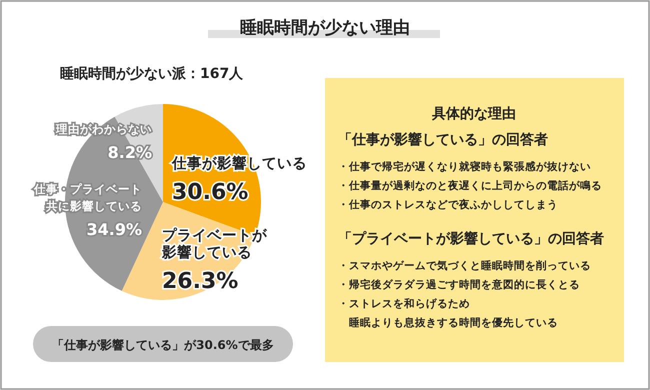  I want to click on text: ・仕事のストレスなどで夜ふかししてしまう, so click(448, 204).